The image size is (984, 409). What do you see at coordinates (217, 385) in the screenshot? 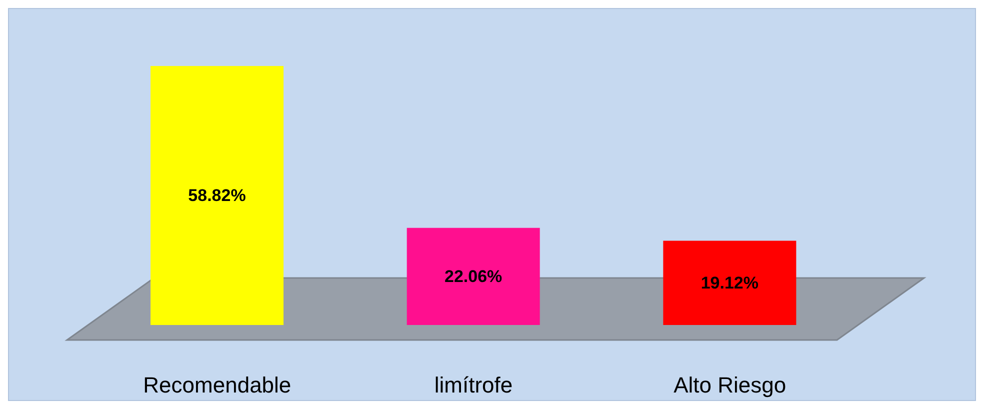
I see `x-tick-label: Recomendable` at bounding box center [217, 385].